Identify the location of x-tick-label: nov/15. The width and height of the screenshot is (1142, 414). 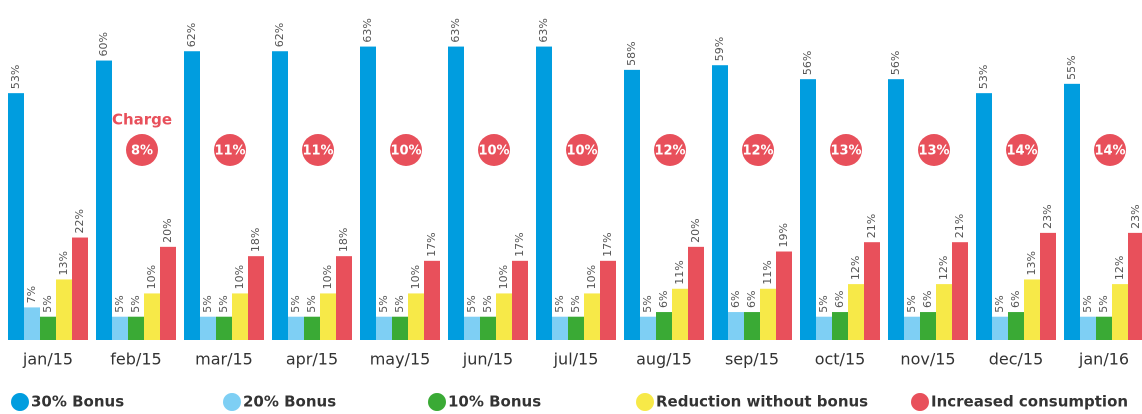
(927, 359).